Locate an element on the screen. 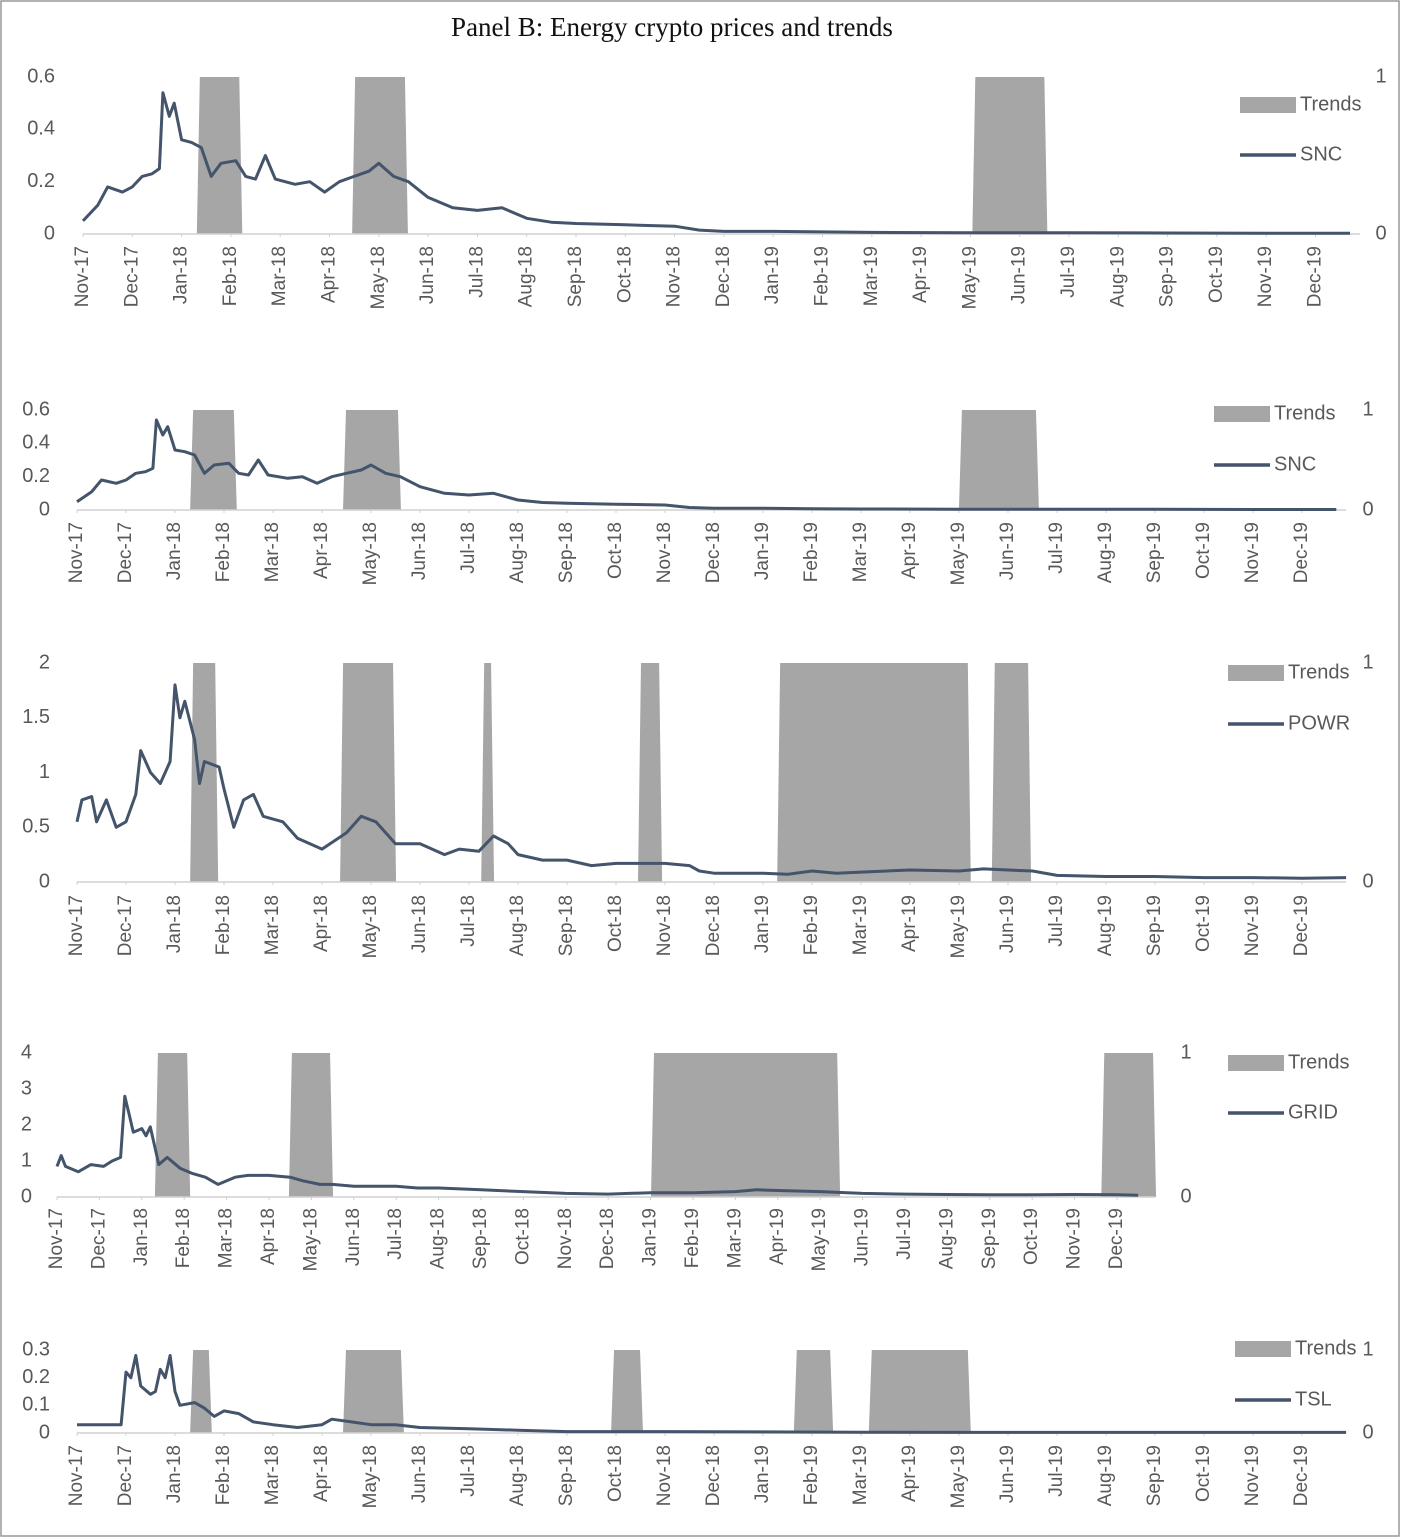 This screenshot has width=1403, height=1539. y-tick-label: 0.4 is located at coordinates (36, 443).